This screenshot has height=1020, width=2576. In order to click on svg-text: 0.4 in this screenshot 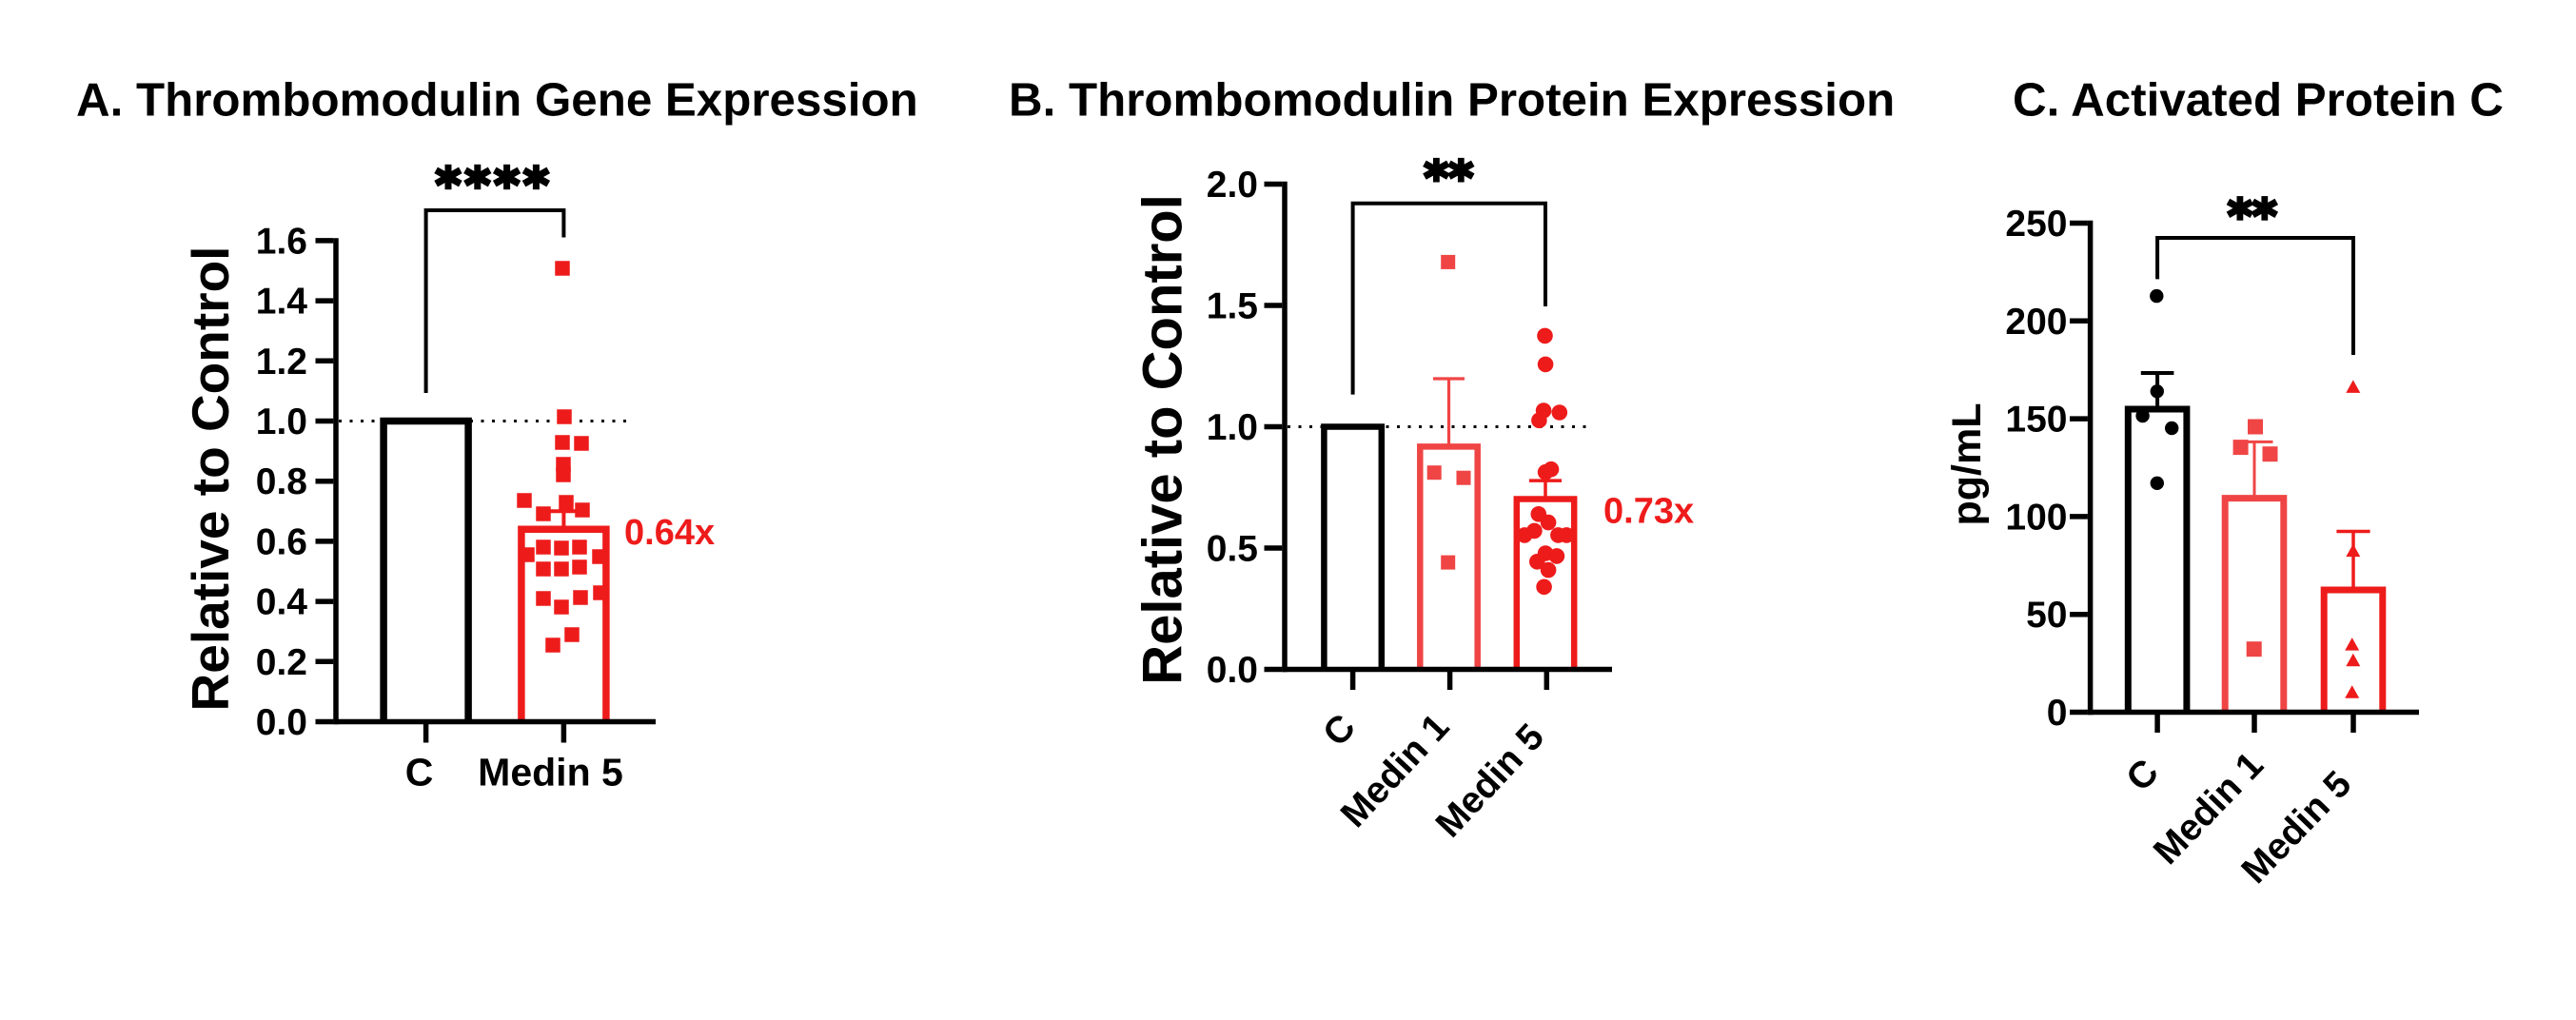, I will do `click(282, 602)`.